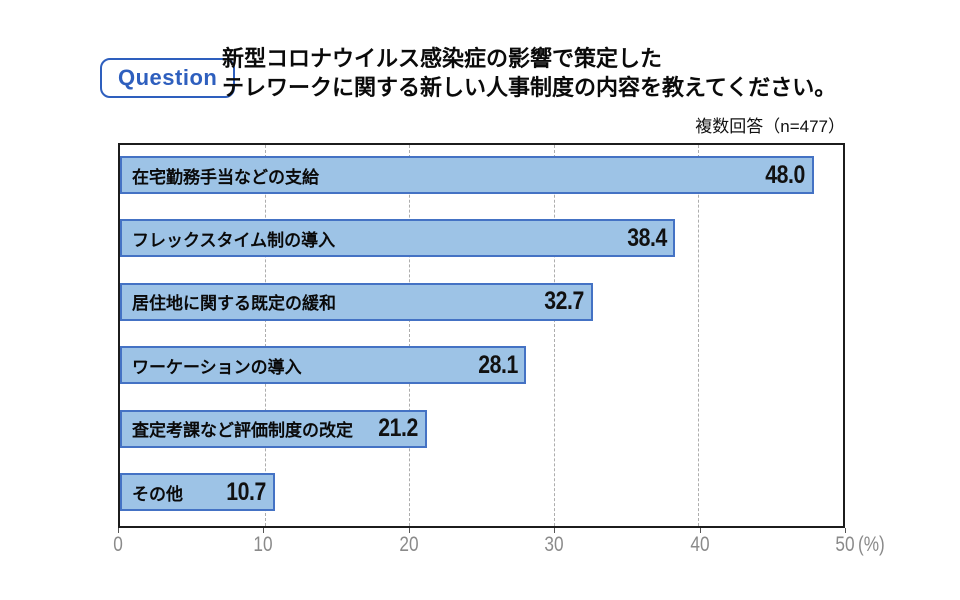 The image size is (960, 600). Describe the element at coordinates (263, 544) in the screenshot. I see `x-tick-label-10: 10` at that location.